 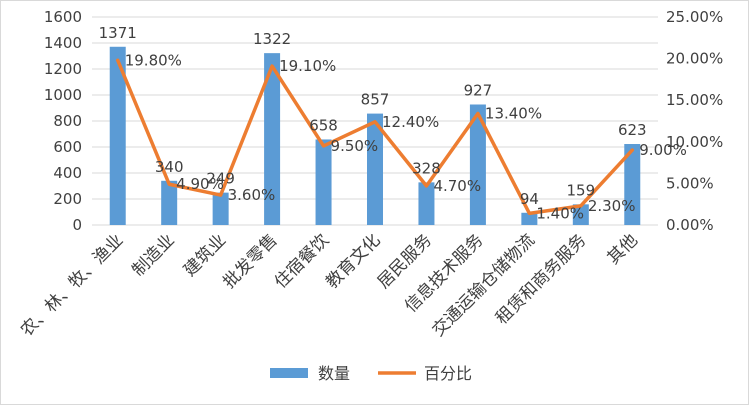 I want to click on legend-label-count: 数量, so click(x=334, y=373).